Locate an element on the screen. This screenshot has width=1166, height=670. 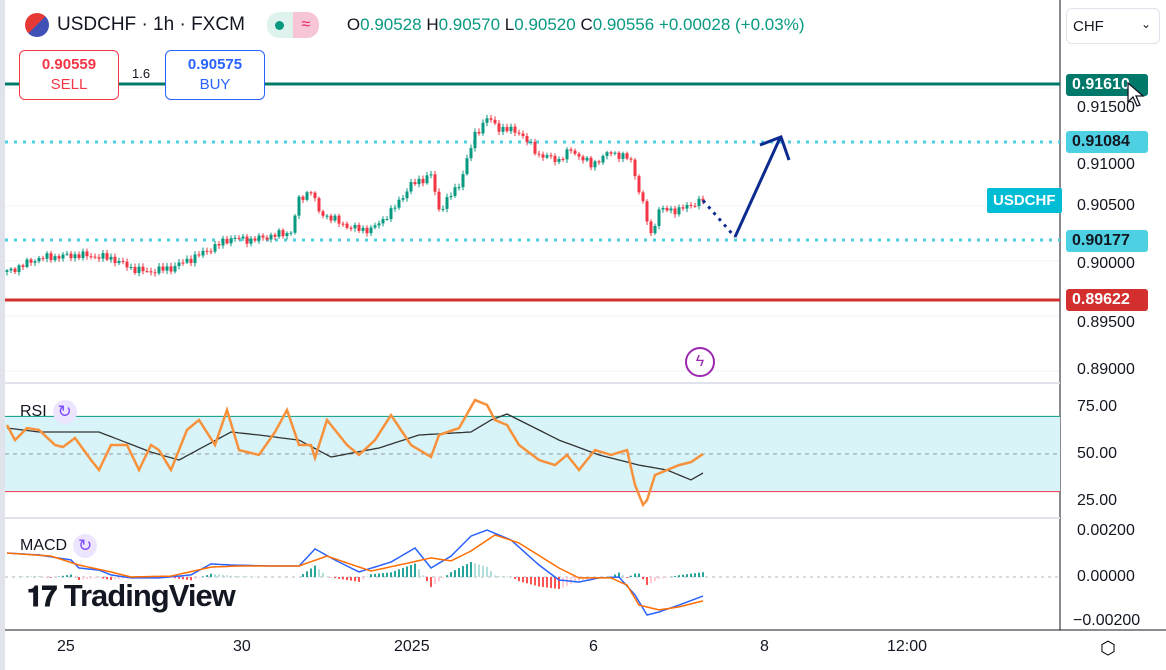
macd-tick: 0.00200 is located at coordinates (1106, 530).